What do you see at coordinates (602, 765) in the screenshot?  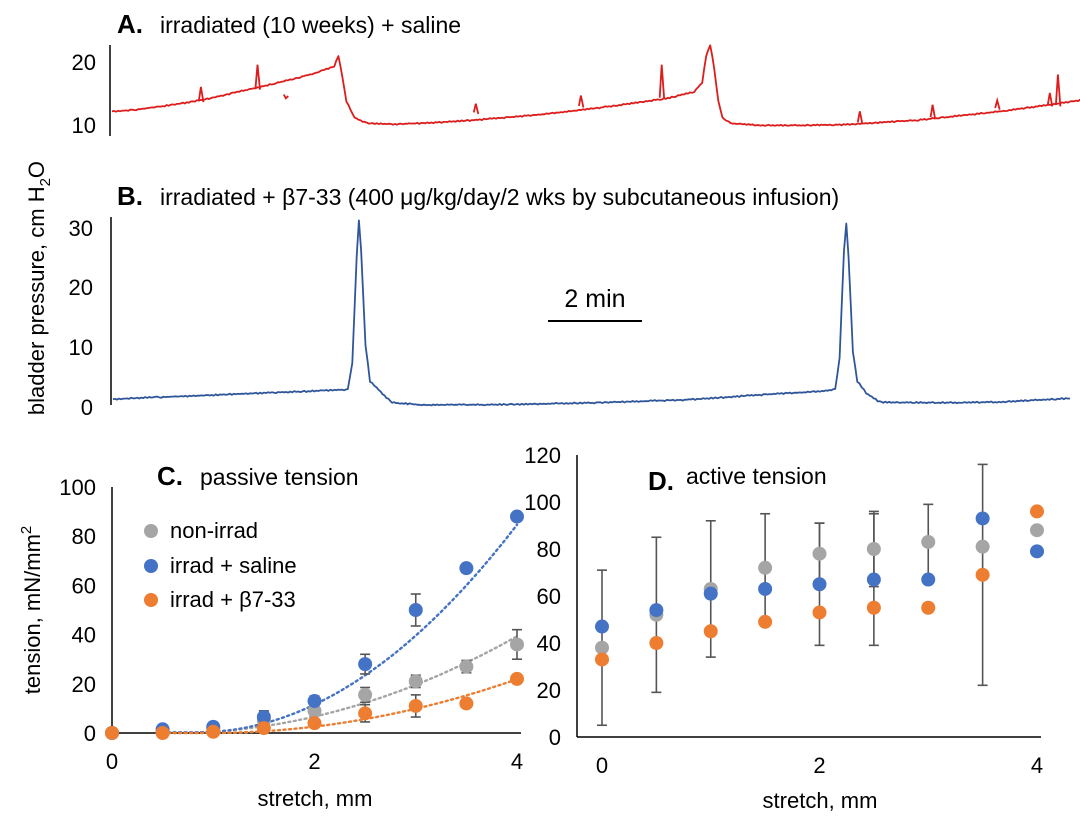 I see `panel-d-xtick-0: 0` at bounding box center [602, 765].